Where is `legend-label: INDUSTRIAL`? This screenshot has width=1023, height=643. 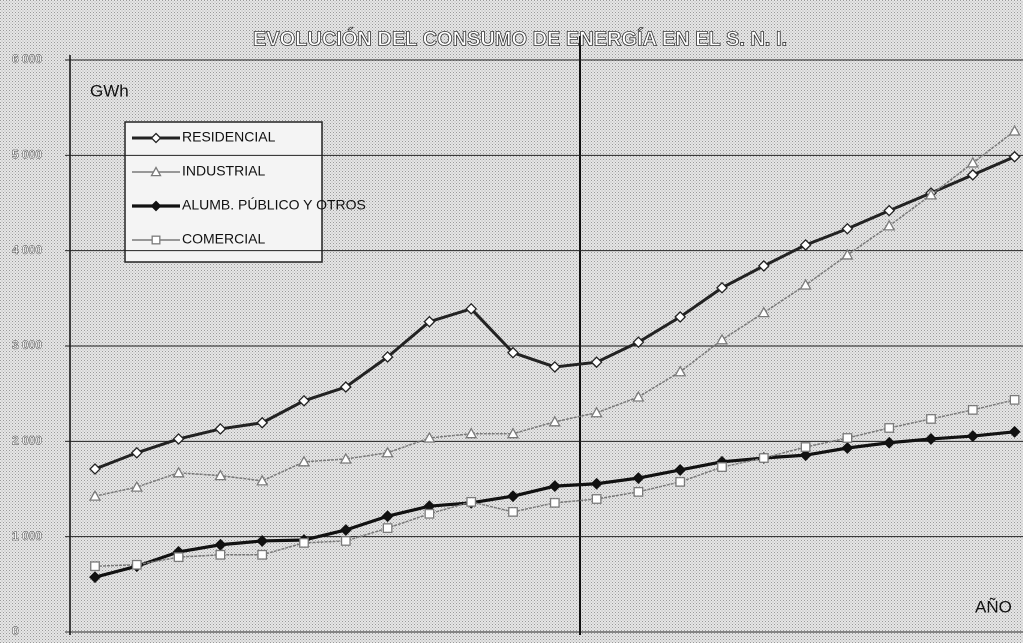
legend-label: INDUSTRIAL is located at coordinates (223, 171).